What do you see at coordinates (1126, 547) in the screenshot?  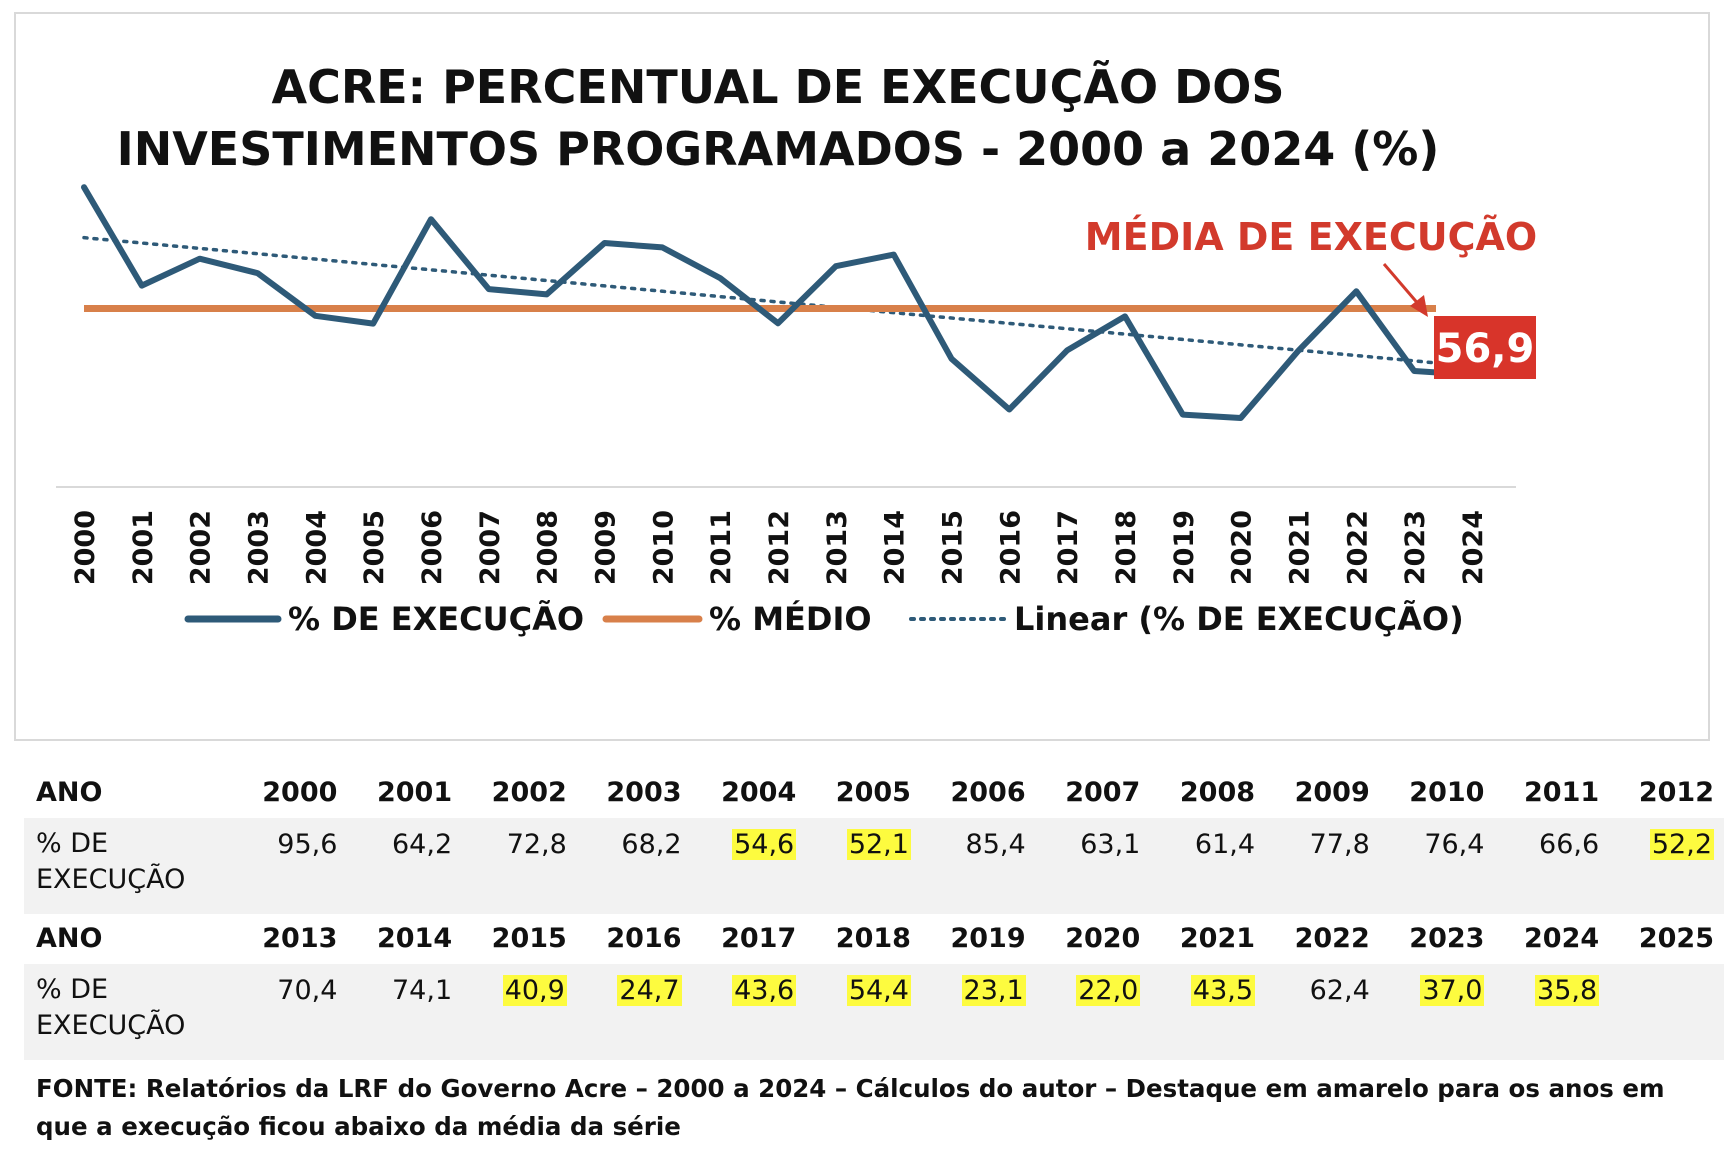 I see `x-tick-2018: 2018` at bounding box center [1126, 547].